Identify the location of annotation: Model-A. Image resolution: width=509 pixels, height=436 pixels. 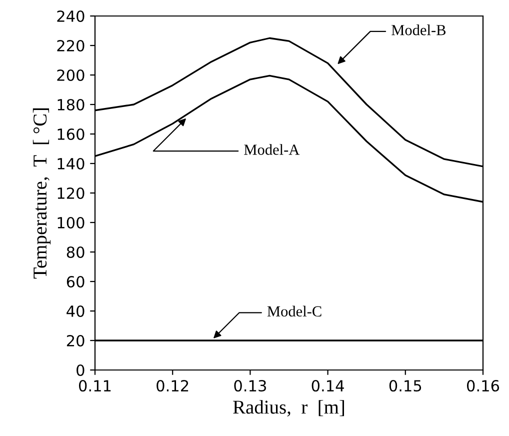
(272, 149).